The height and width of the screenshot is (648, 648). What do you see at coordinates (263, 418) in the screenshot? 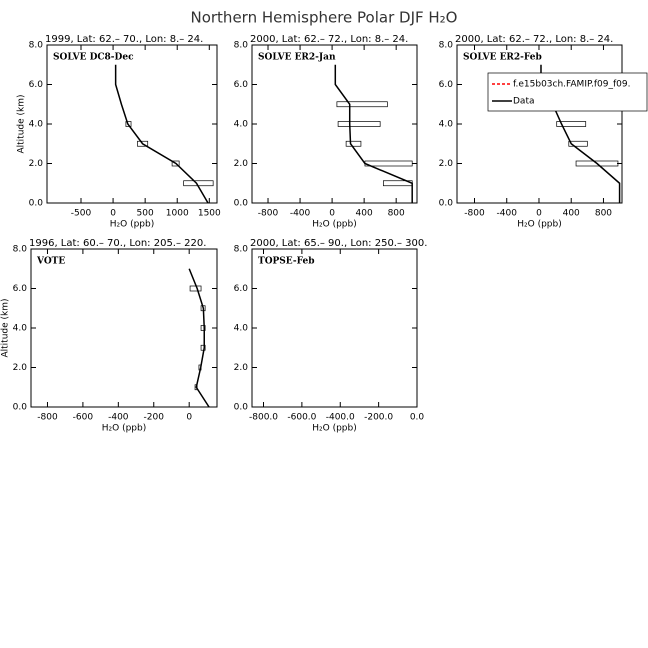
I see `x-tick-label: -800.0` at bounding box center [263, 418].